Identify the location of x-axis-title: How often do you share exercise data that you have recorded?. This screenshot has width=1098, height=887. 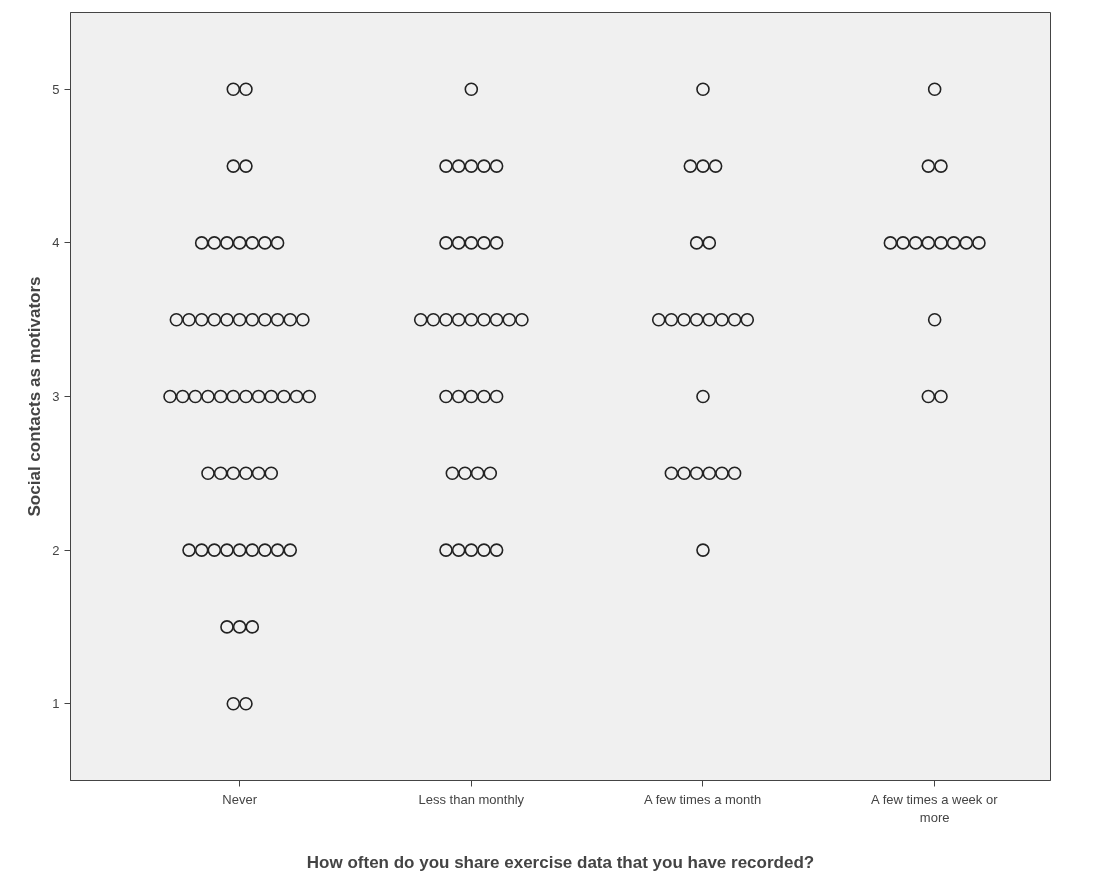
(560, 862).